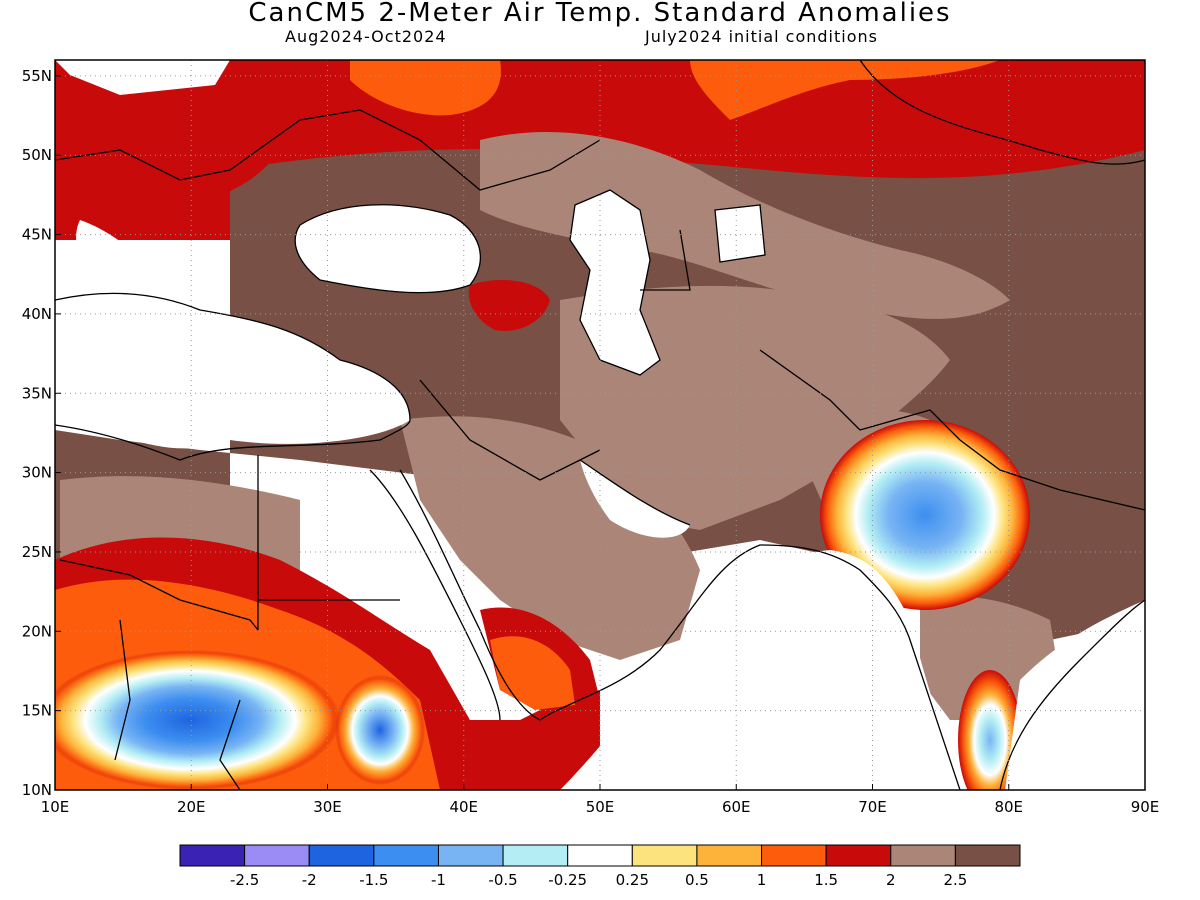 This screenshot has width=1200, height=900. Describe the element at coordinates (502, 880) in the screenshot. I see `legend-label: -0.5` at that location.